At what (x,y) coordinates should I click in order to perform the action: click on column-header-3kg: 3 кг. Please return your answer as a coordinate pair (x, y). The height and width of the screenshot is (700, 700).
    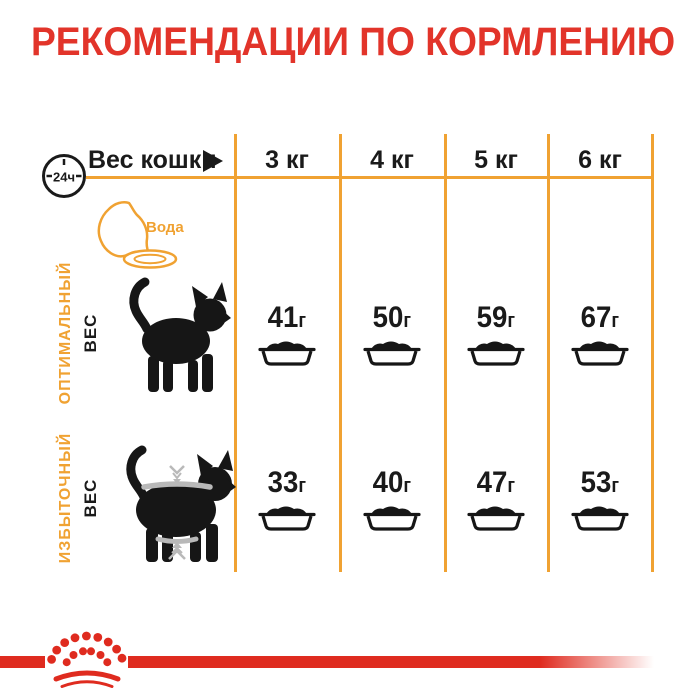
    Looking at the image, I should click on (287, 160).